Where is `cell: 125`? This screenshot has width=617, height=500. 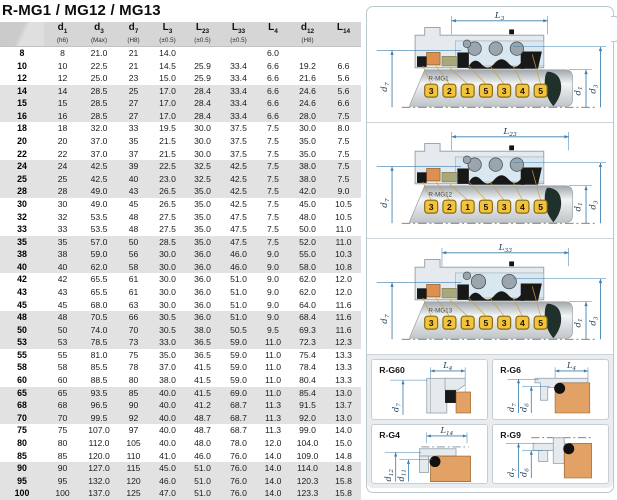
cell: 125 is located at coordinates (133, 493).